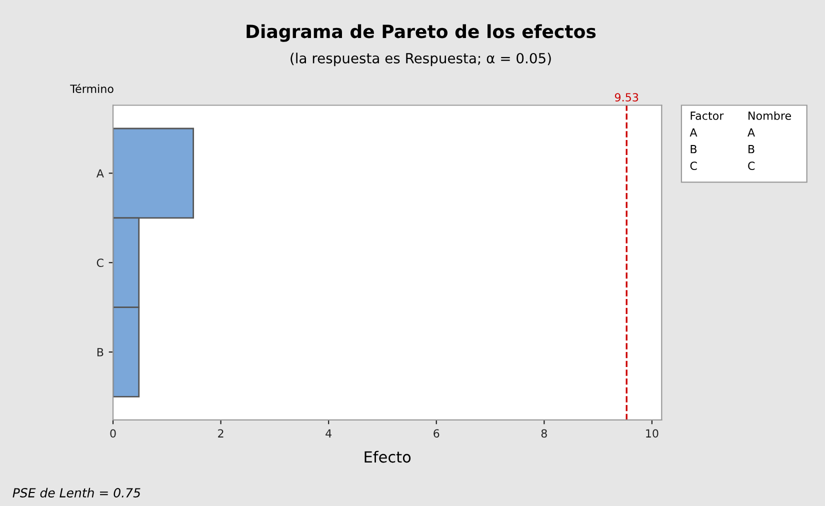 This screenshot has width=825, height=506. Describe the element at coordinates (437, 433) in the screenshot. I see `x-tick-label: 6` at that location.